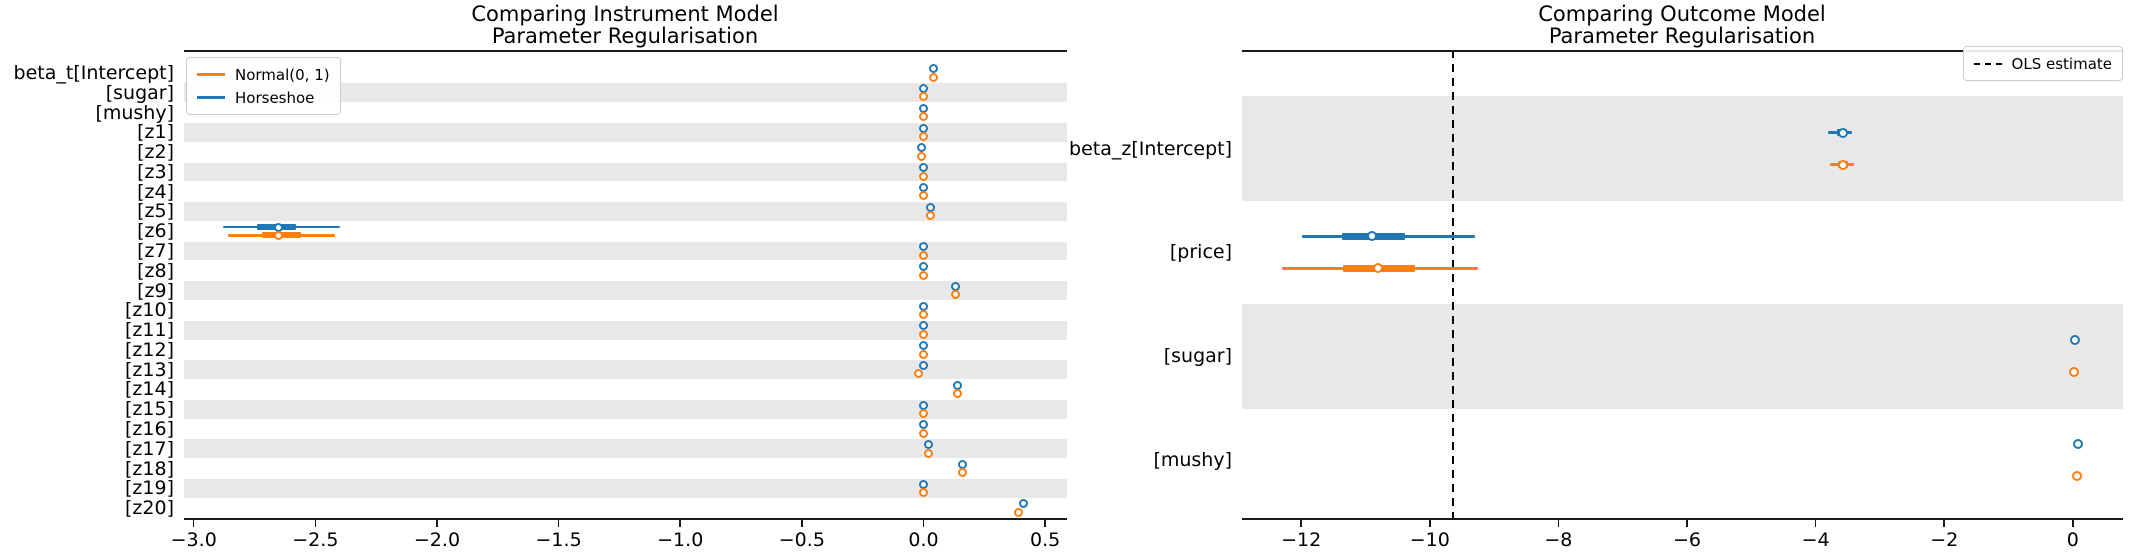 Image resolution: width=2131 pixels, height=555 pixels. I want to click on y-axis-label: [z12], so click(149, 349).